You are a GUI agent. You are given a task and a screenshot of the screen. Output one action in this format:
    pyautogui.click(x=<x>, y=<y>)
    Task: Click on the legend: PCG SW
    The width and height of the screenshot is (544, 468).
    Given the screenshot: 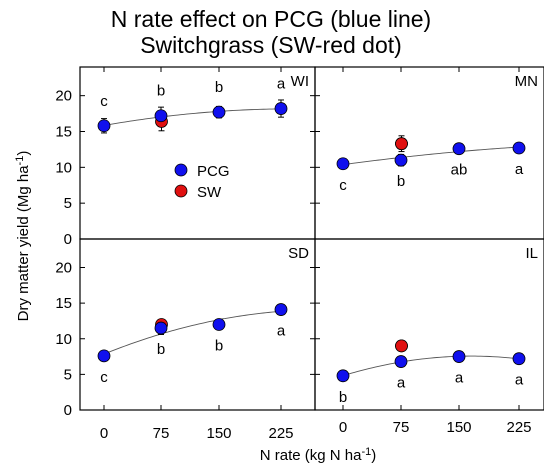 What is the action you would take?
    pyautogui.click(x=202, y=182)
    